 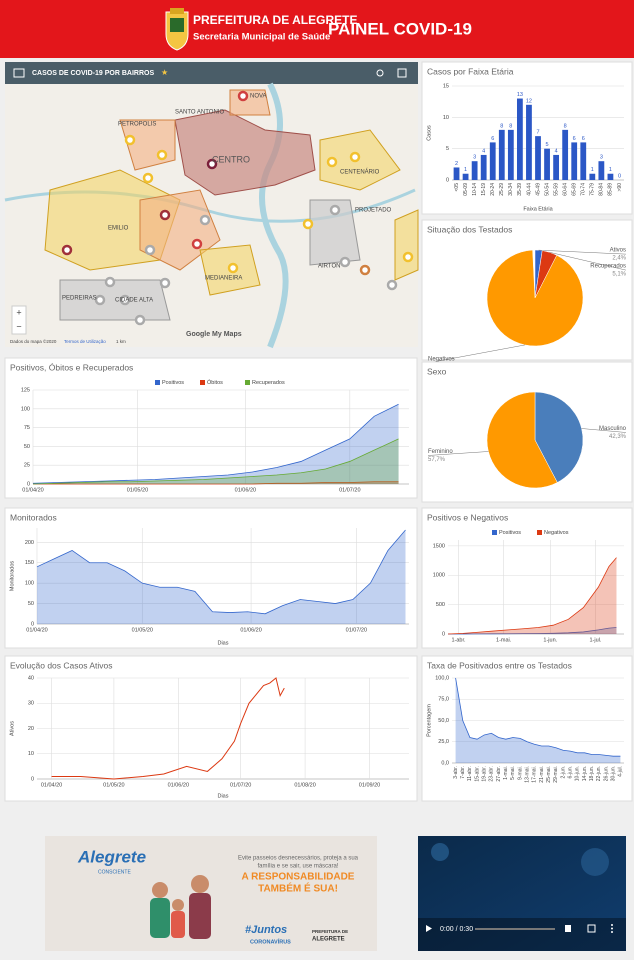 What do you see at coordinates (527, 432) in the screenshot?
I see `chart-panel: Sexo Masculino 42,3% Feminino 57,7%` at bounding box center [527, 432].